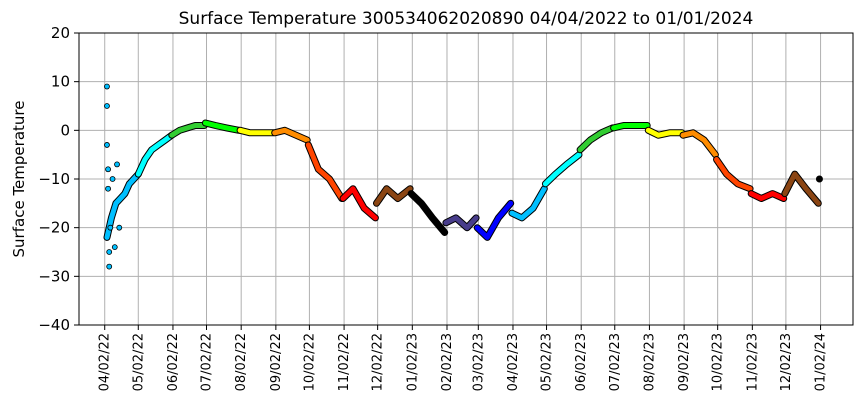 Image resolution: width=863 pixels, height=408 pixels. Describe the element at coordinates (276, 362) in the screenshot. I see `x-tick-label: 09/02/22` at that location.